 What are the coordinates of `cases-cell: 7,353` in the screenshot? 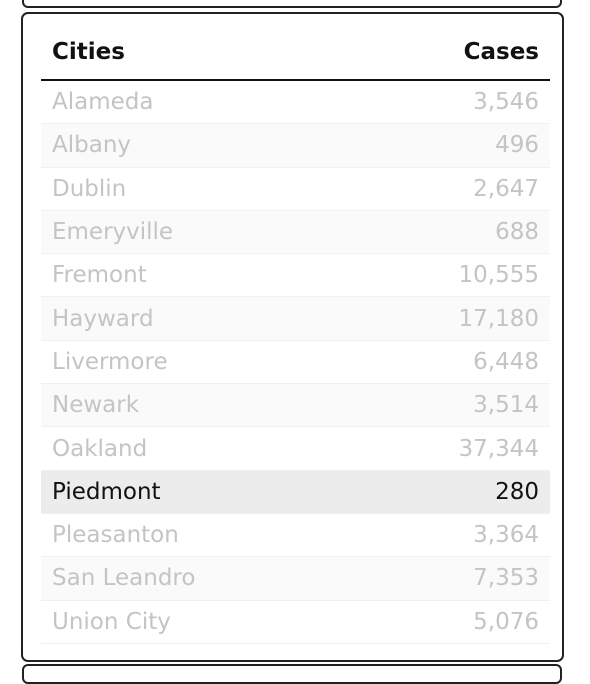 It's located at (506, 578).